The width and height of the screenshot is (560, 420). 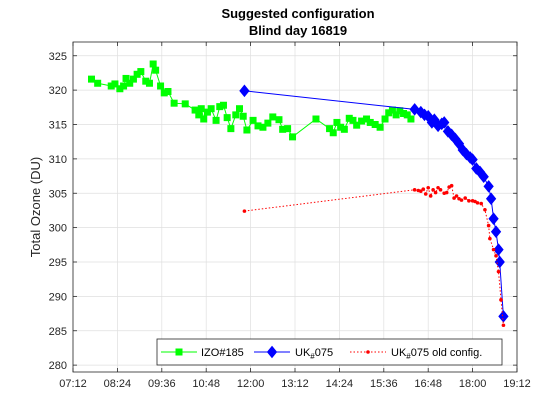 What do you see at coordinates (473, 384) in the screenshot?
I see `x-tick-label: 18:00` at bounding box center [473, 384].